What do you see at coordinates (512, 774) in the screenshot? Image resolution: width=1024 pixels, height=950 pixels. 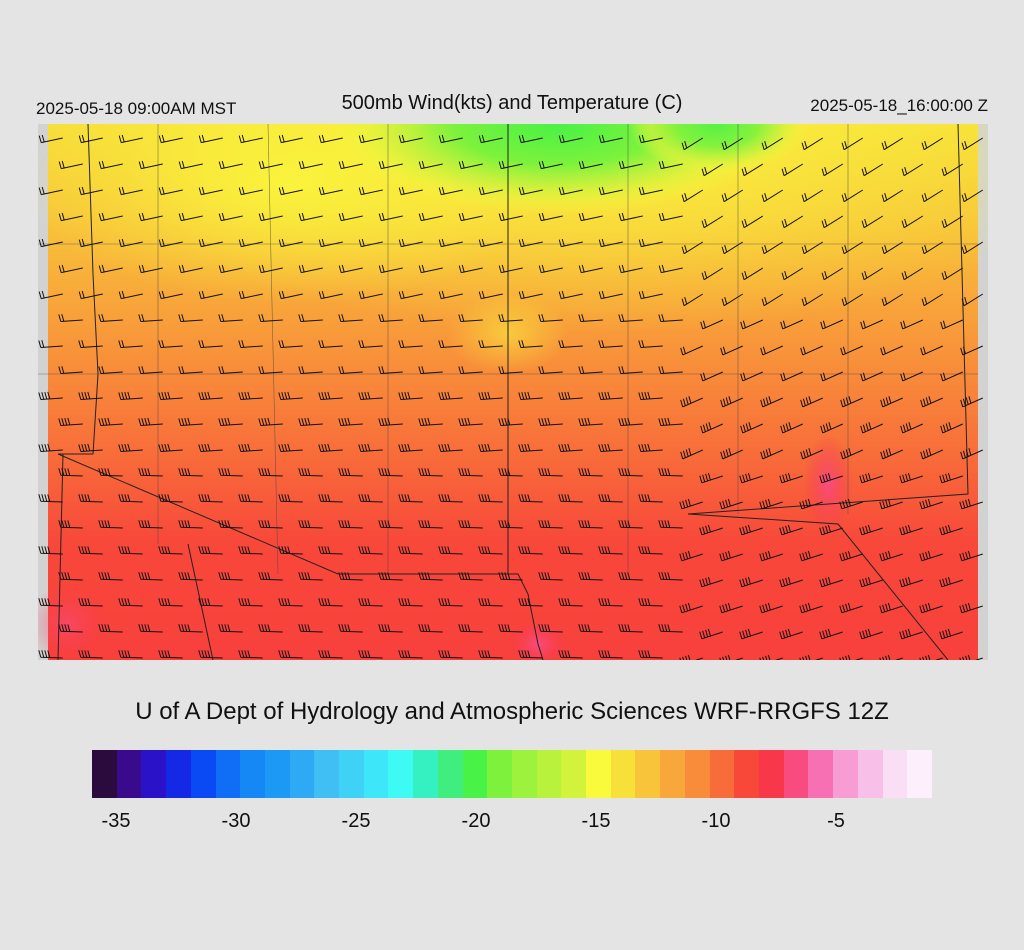 I see `temperature-colorbar` at bounding box center [512, 774].